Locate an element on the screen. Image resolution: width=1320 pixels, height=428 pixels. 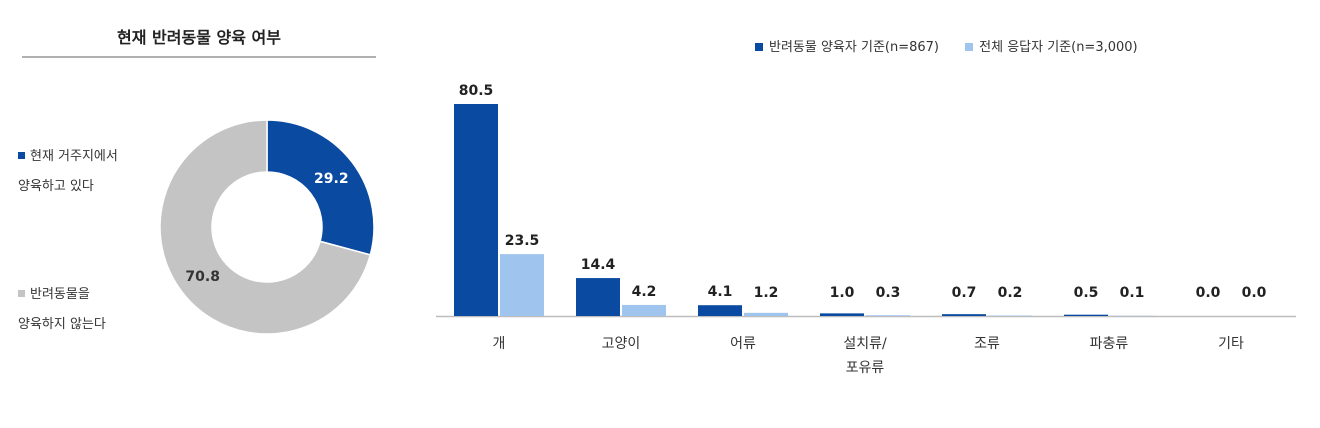
category-label-5: 파충류 is located at coordinates (1109, 344).